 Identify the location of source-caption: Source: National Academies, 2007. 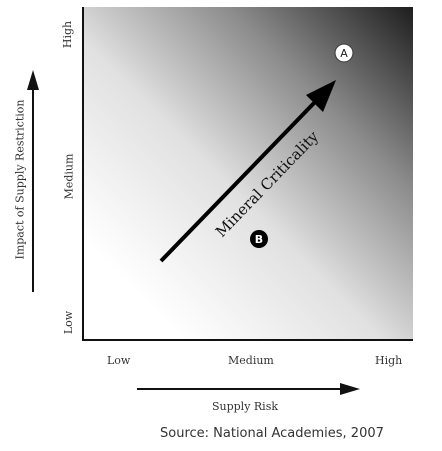
(272, 433).